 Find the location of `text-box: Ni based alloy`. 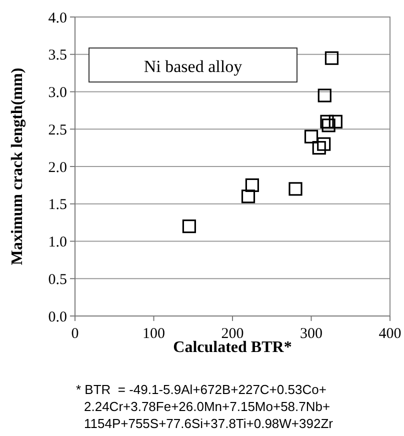

text-box: Ni based alloy is located at coordinates (193, 65).